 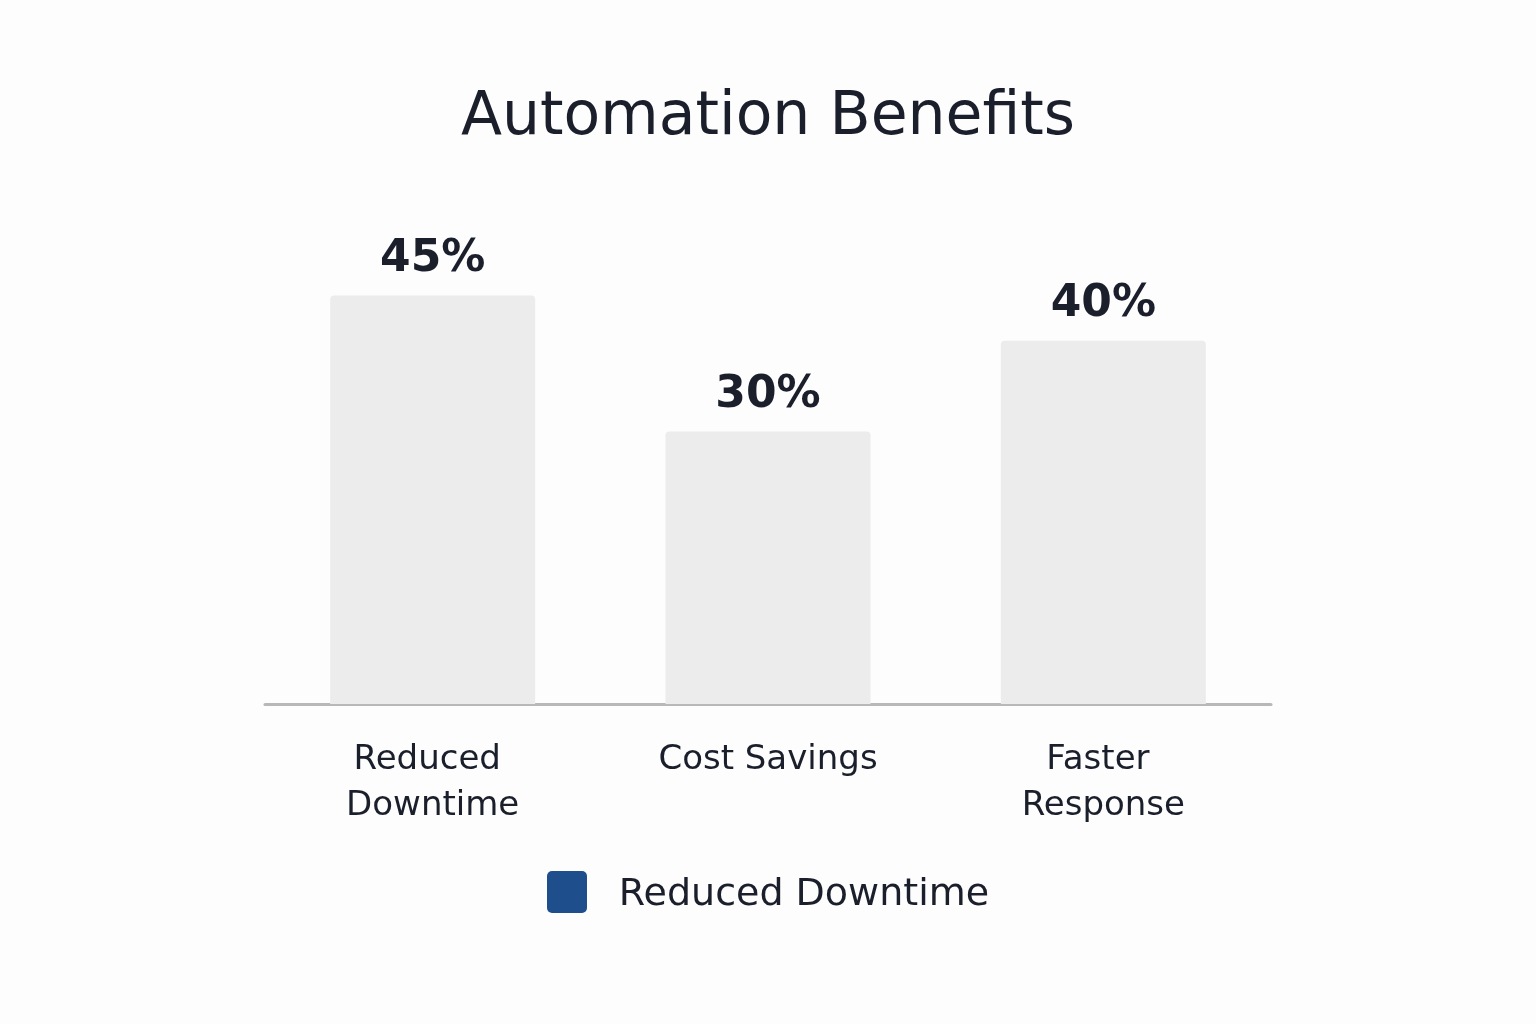 I want to click on text: Reduced Downtime, so click(x=804, y=892).